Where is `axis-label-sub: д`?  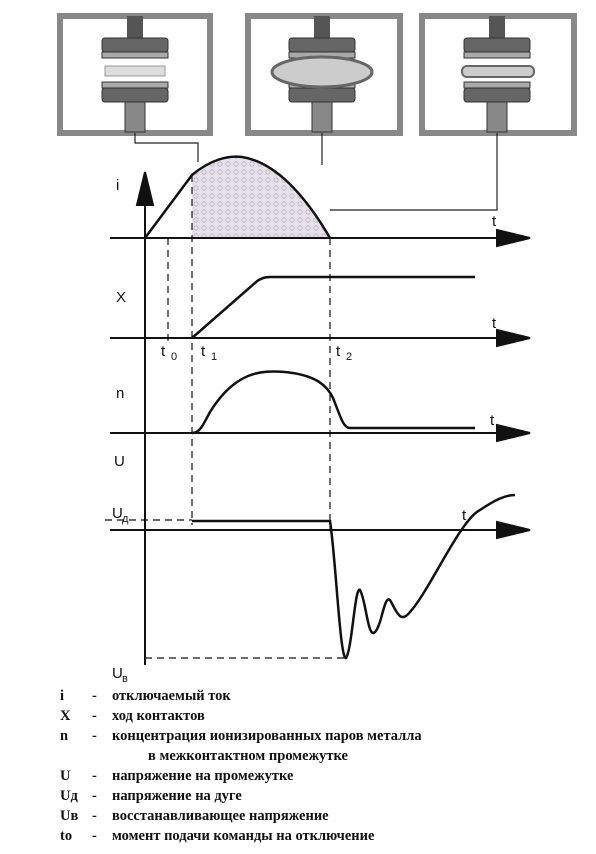
axis-label-sub: д is located at coordinates (125, 519).